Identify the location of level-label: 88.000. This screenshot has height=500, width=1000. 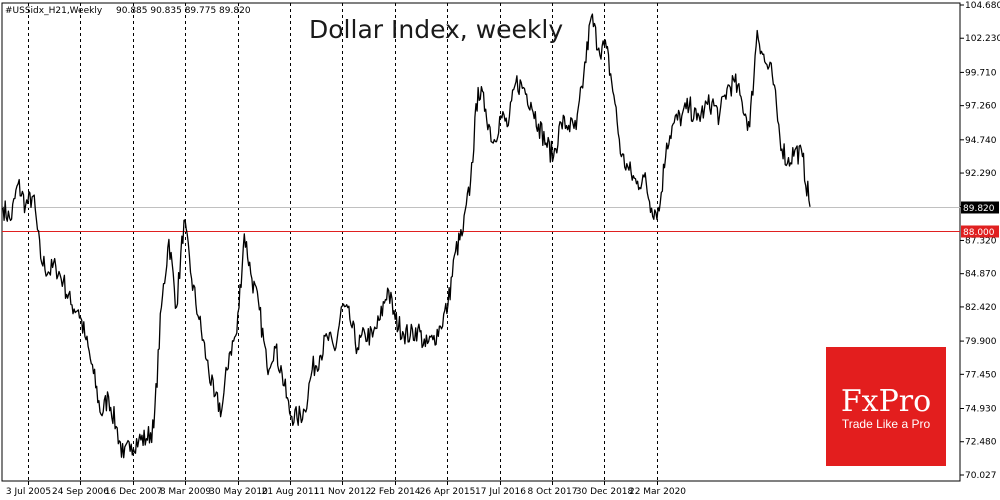
(979, 233).